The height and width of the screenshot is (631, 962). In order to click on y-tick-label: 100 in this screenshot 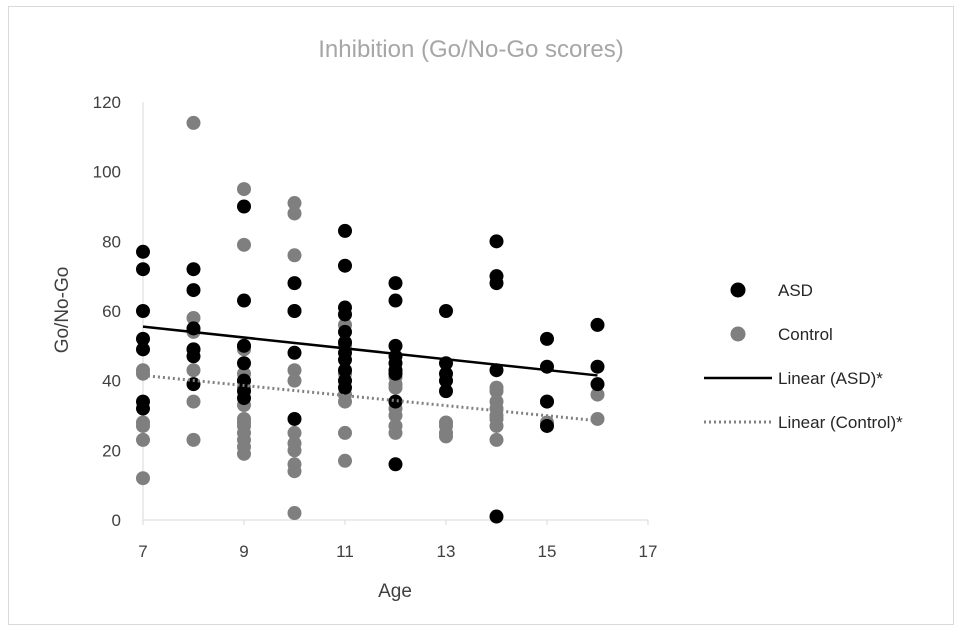, I will do `click(107, 172)`.